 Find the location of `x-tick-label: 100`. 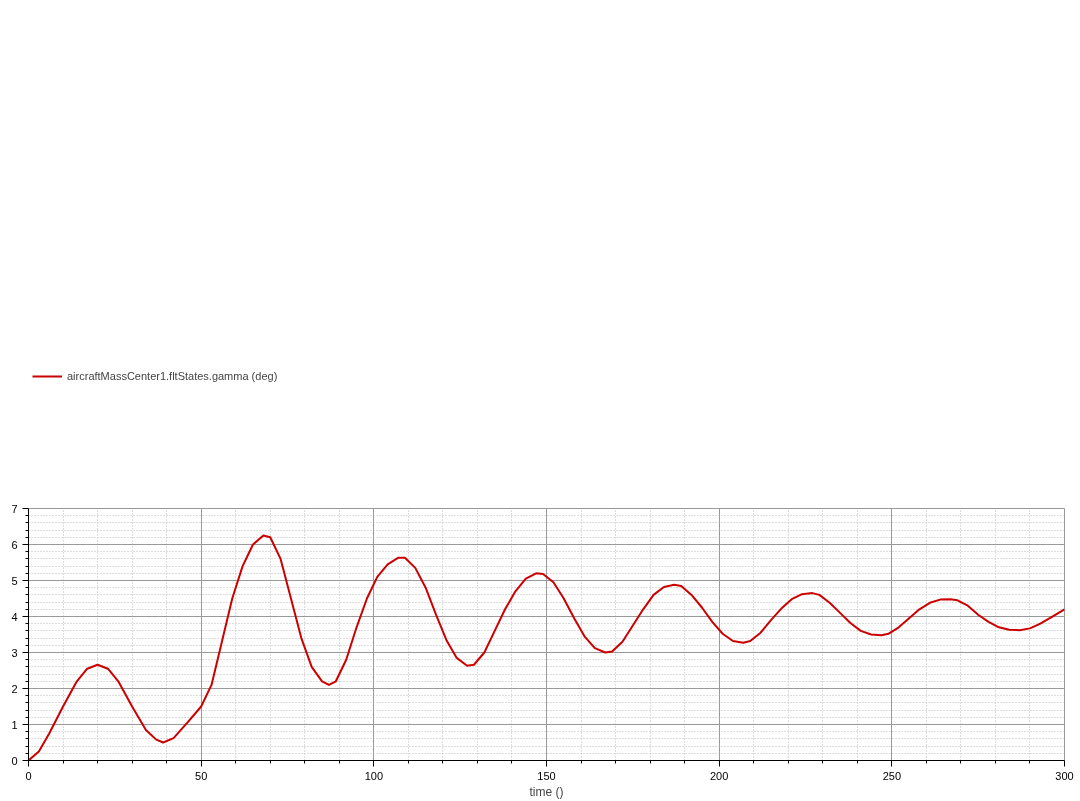

x-tick-label: 100 is located at coordinates (374, 775).